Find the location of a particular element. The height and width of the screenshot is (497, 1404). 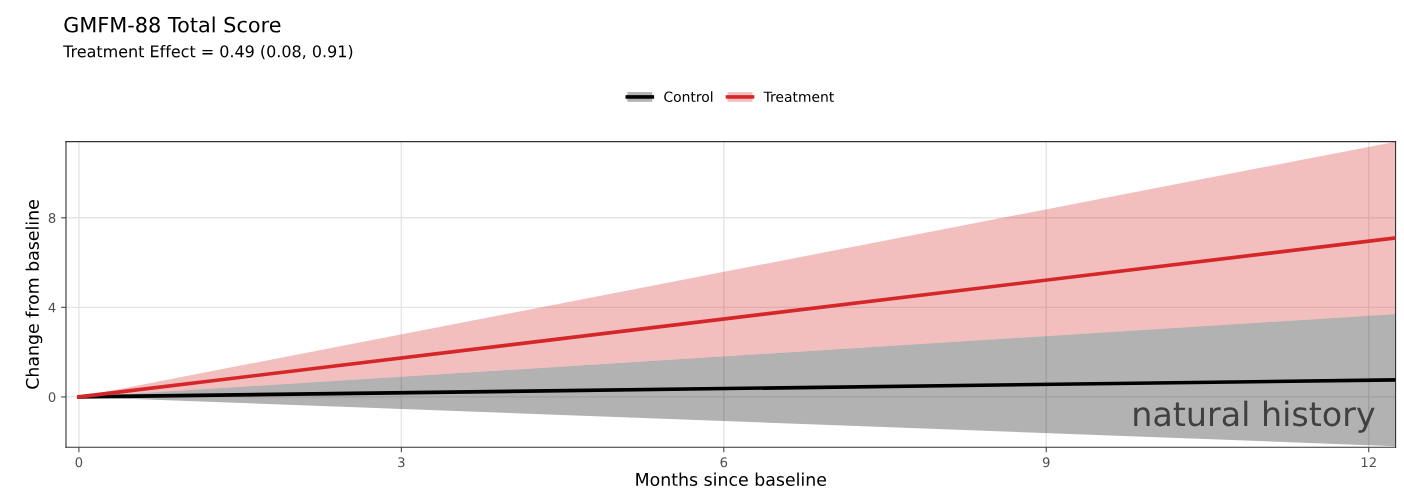

x-tick-label: 9 is located at coordinates (1046, 462).